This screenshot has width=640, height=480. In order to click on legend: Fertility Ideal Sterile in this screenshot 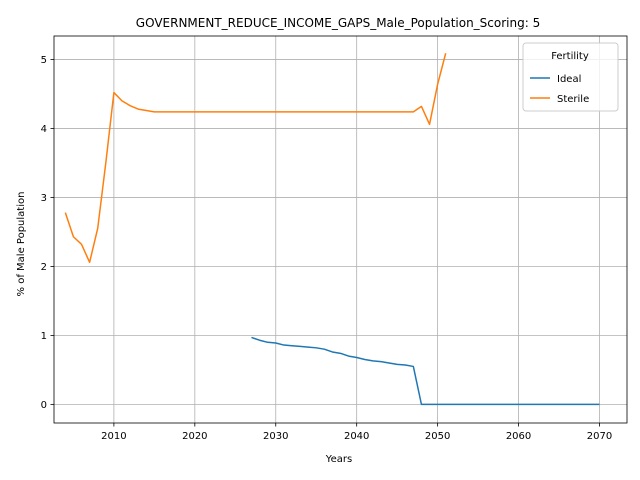, I will do `click(570, 77)`.